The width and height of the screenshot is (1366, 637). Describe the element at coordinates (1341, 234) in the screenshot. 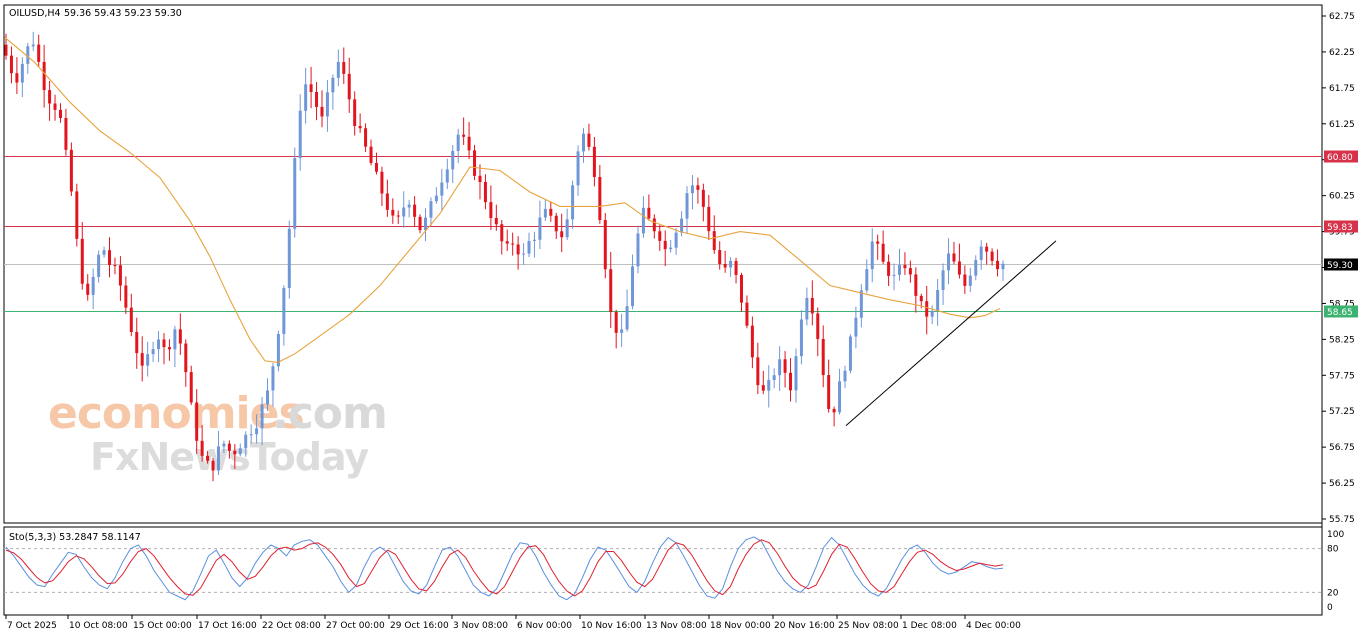

I see `level-price-tags: 60.80 59.83 59.30 58.65` at that location.